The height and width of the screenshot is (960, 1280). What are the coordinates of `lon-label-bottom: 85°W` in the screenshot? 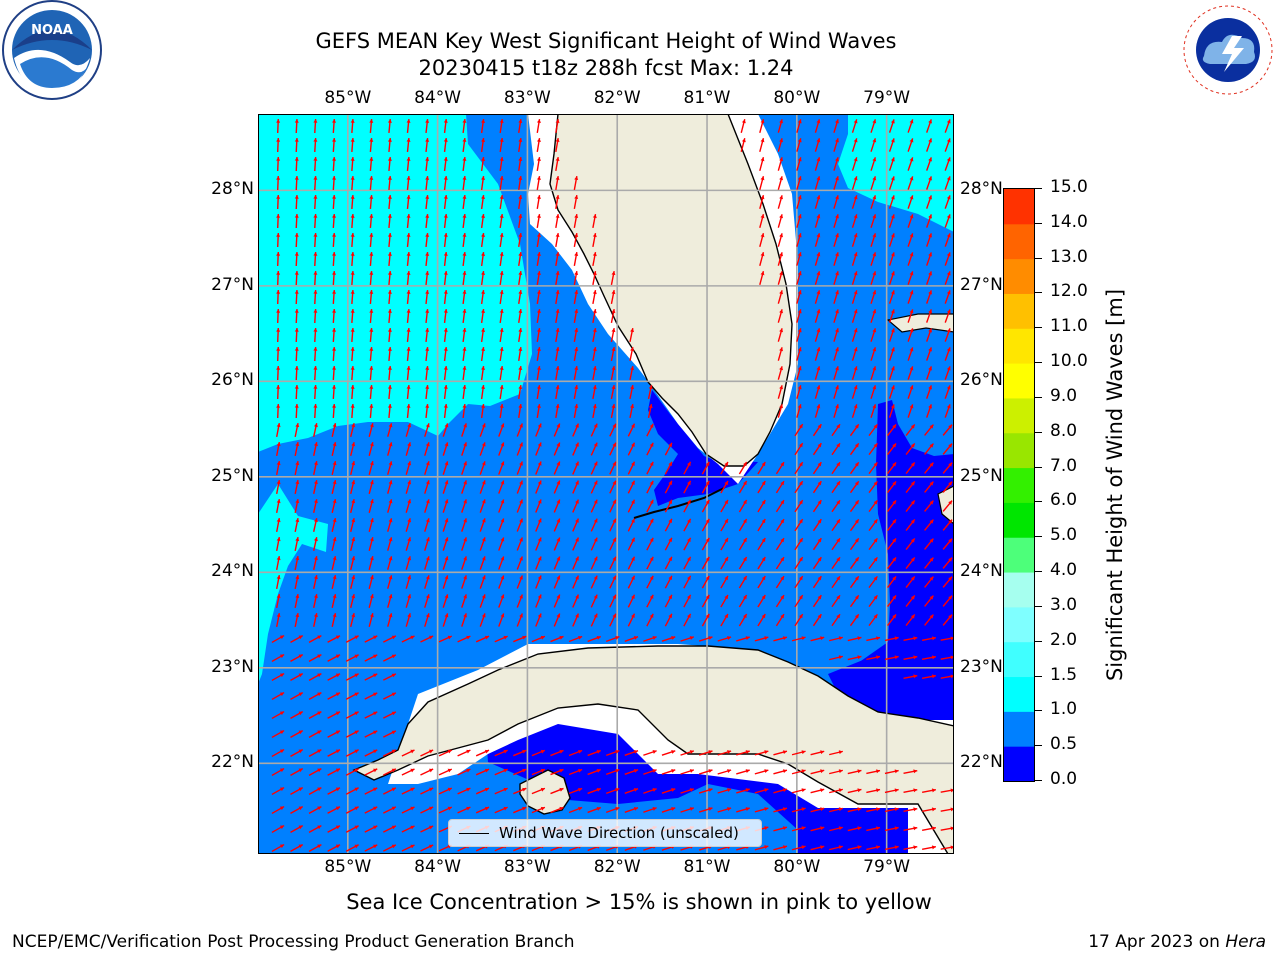 It's located at (348, 867).